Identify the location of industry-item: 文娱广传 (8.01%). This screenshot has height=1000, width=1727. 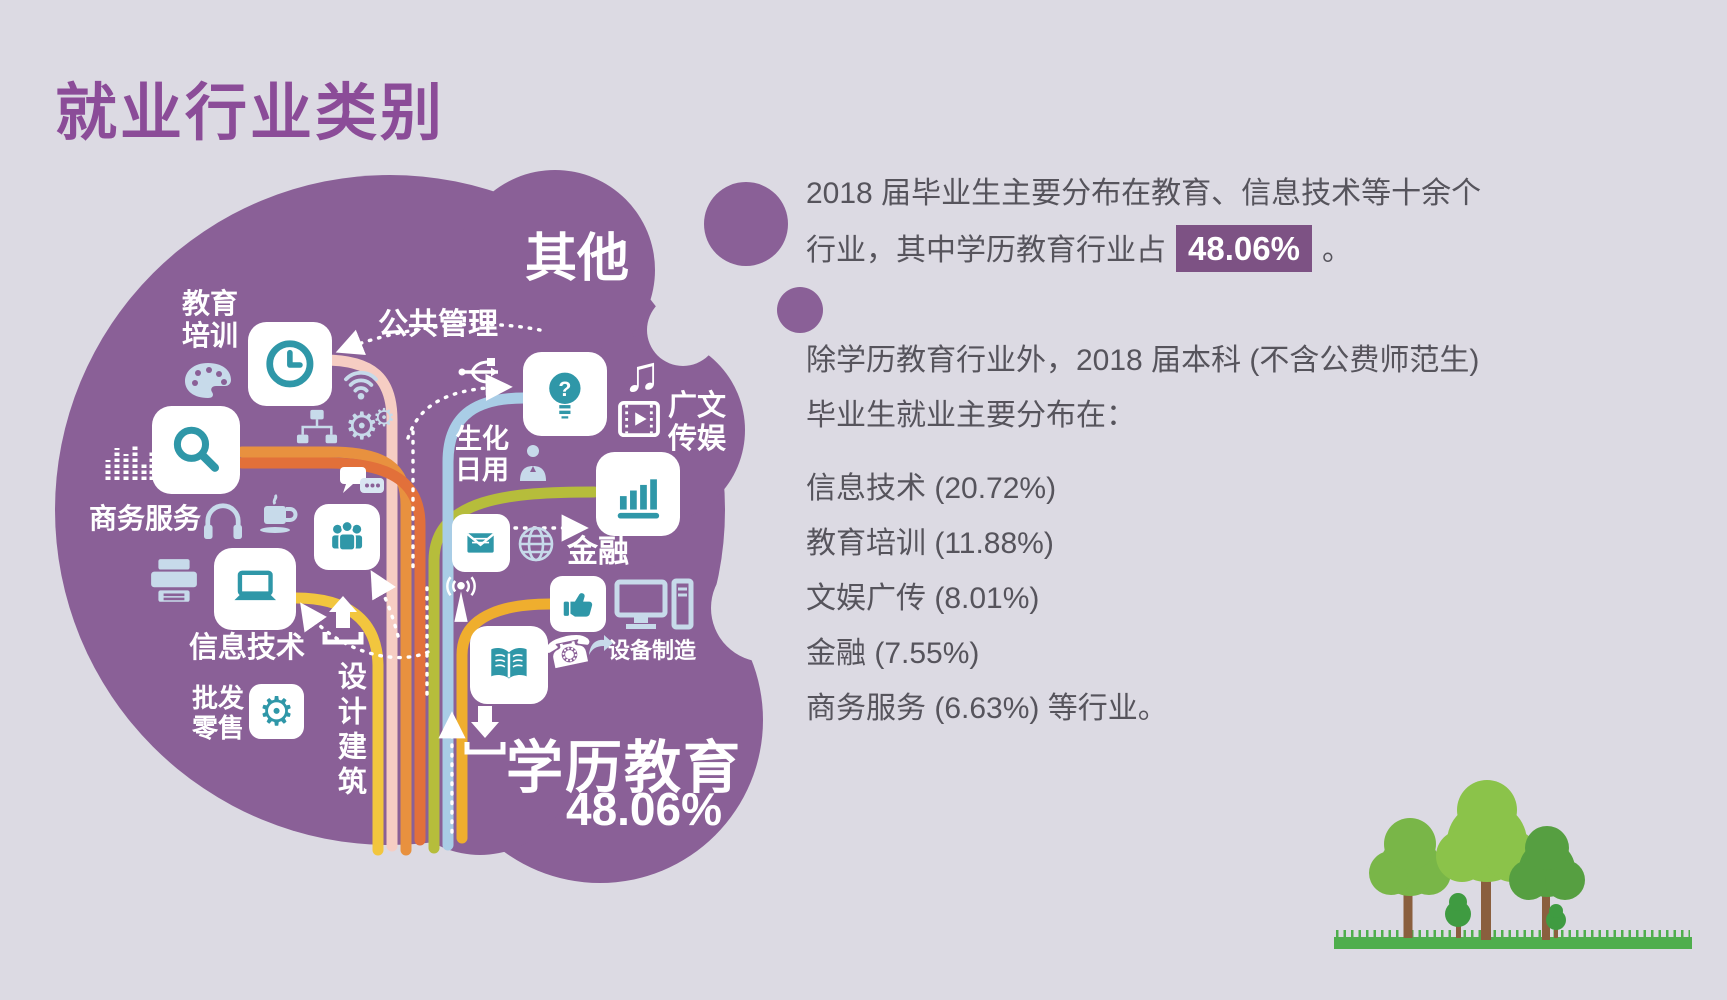
(923, 598).